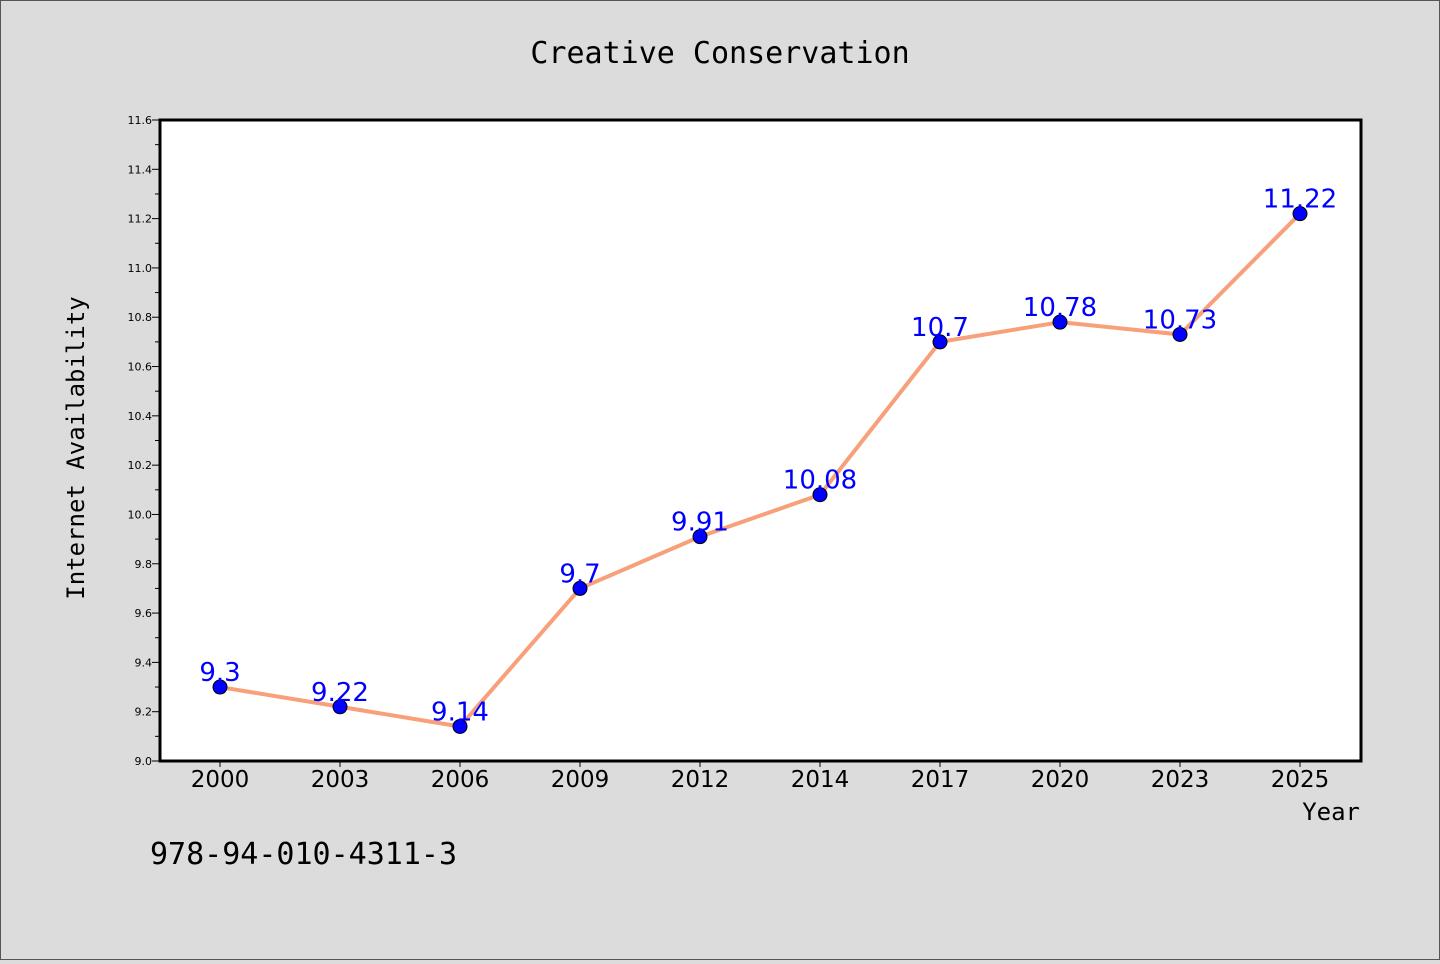  I want to click on x-tick-label: 2003, so click(340, 780).